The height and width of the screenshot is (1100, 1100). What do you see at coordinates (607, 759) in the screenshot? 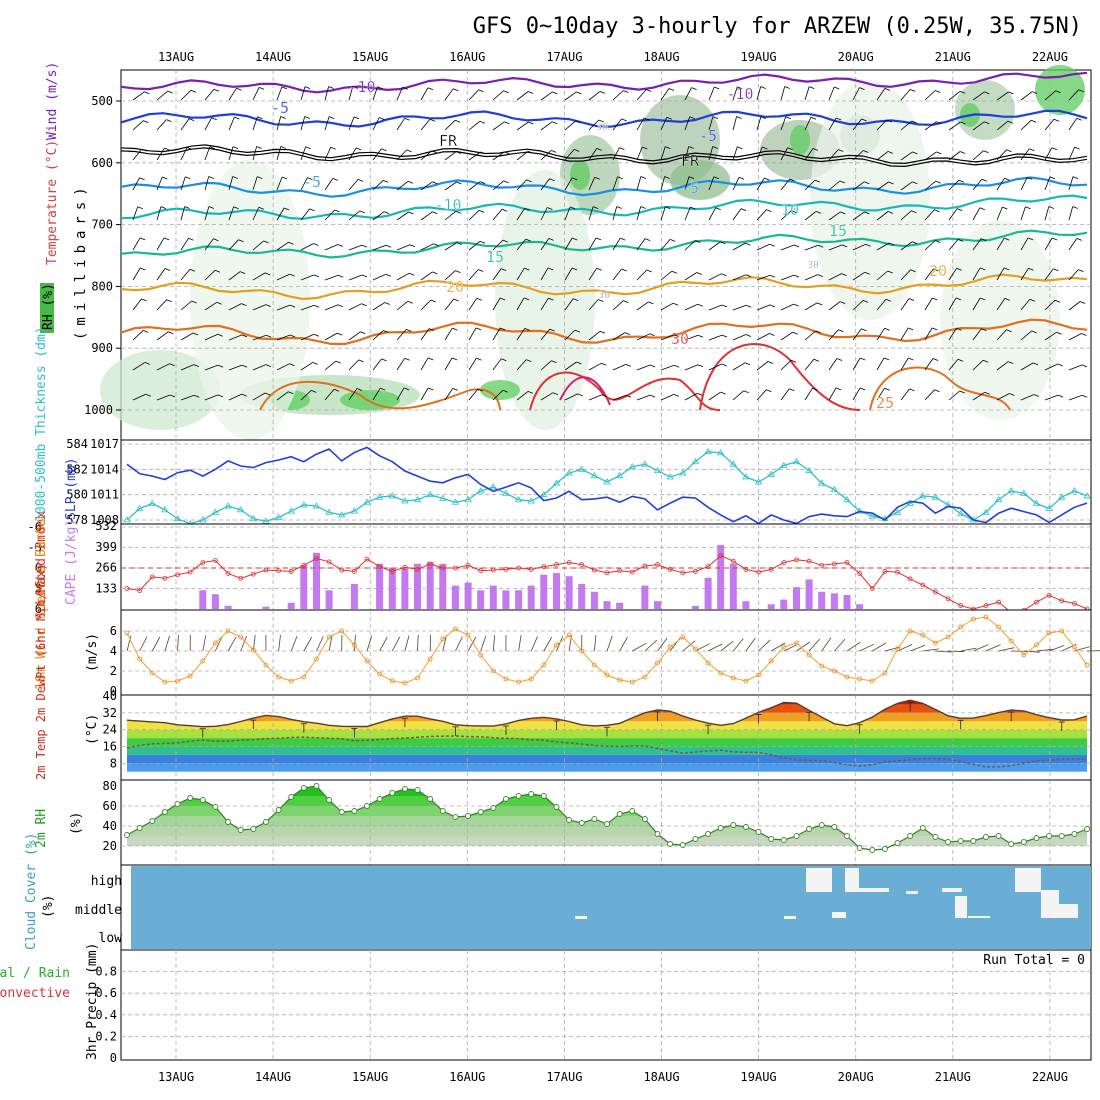
I see `temp-band` at bounding box center [607, 759].